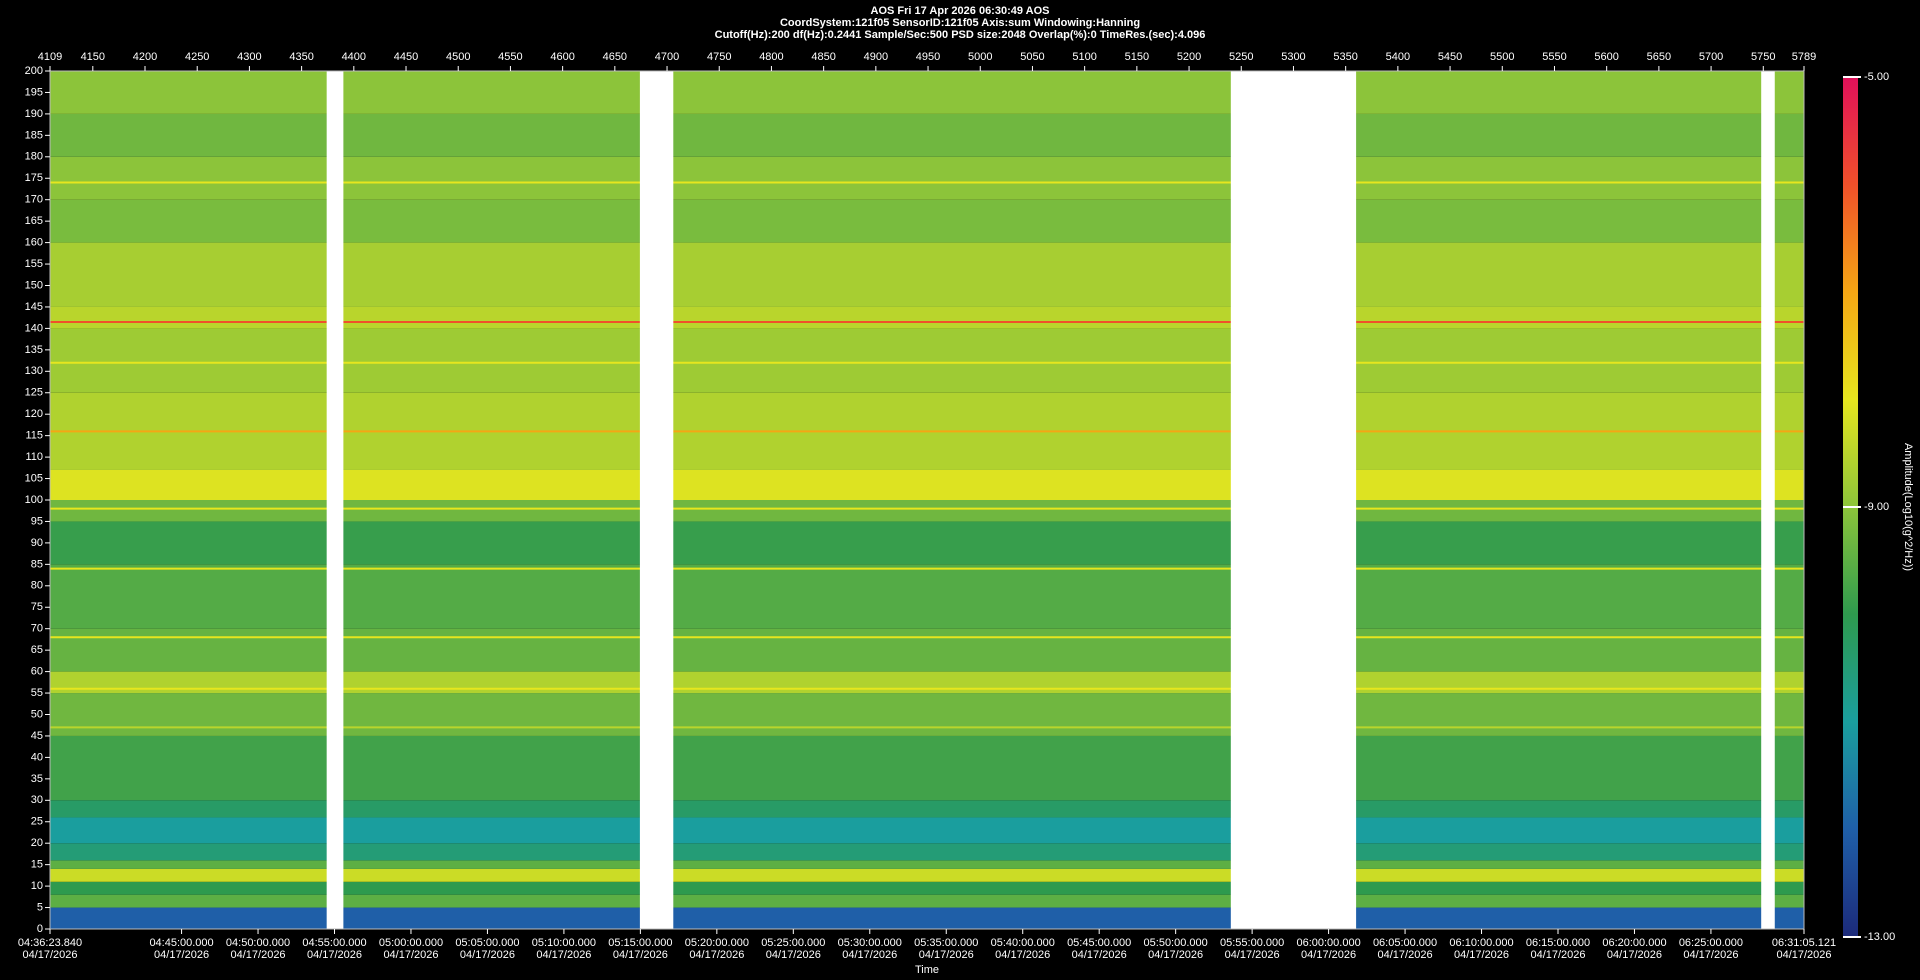 The image size is (1920, 980). I want to click on x2-tick-label: 5550, so click(1554, 57).